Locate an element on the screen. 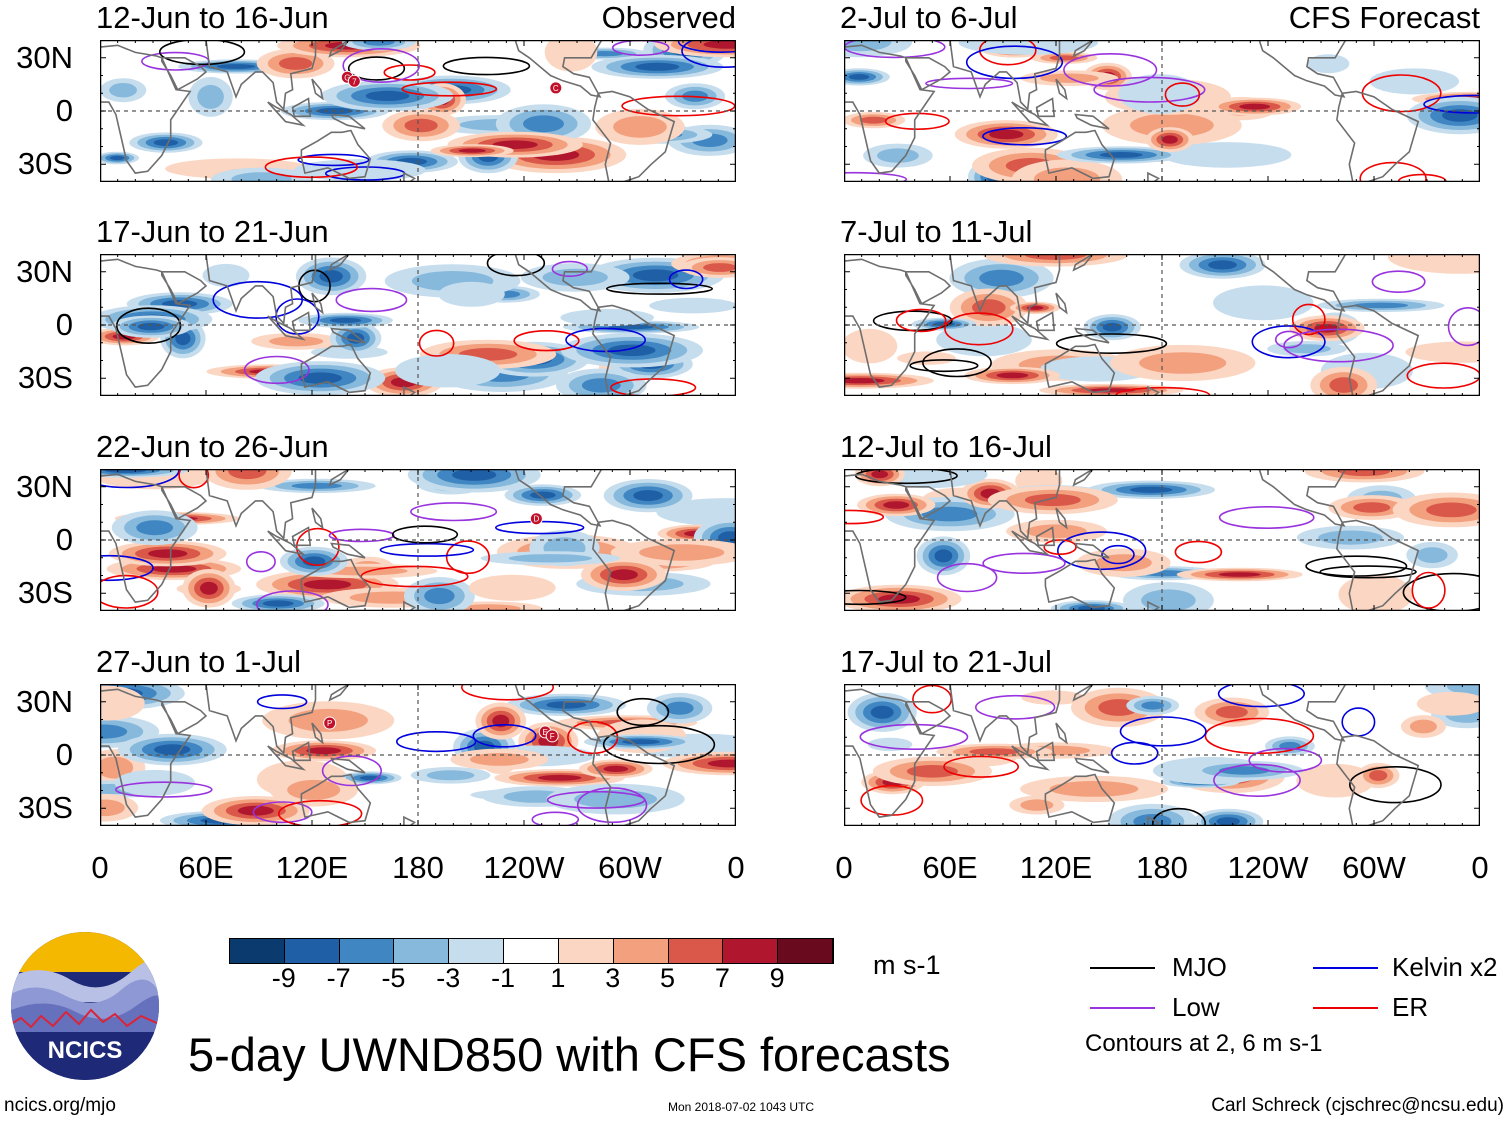 The image size is (1510, 1121). legend-line-kelvin is located at coordinates (1345, 968).